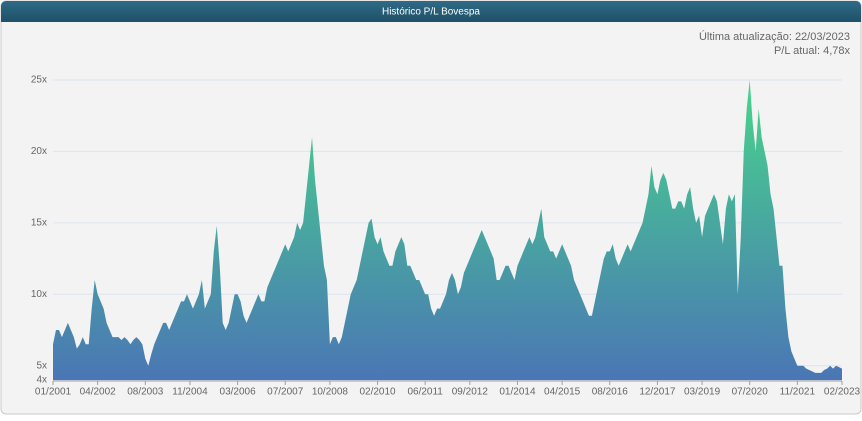 This screenshot has width=862, height=421. Describe the element at coordinates (145, 392) in the screenshot. I see `x-tick-label: 08/2003` at that location.